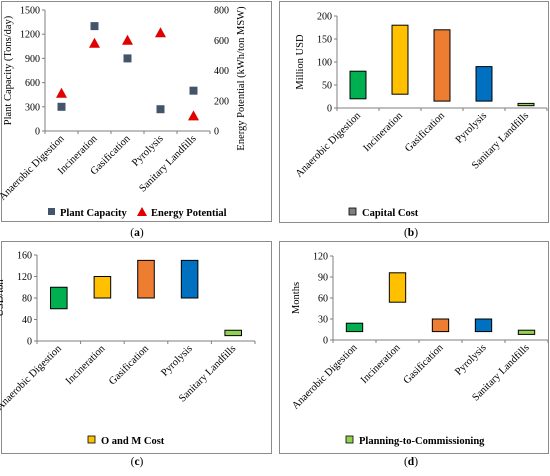  I want to click on legend-label: Energy Potential, so click(189, 213).